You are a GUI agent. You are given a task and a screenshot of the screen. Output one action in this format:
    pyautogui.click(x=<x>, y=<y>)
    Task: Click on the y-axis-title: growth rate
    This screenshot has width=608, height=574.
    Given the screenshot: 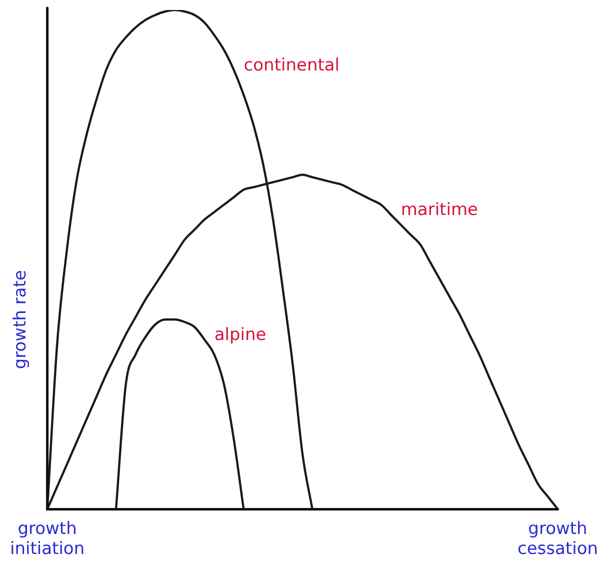 What is the action you would take?
    pyautogui.click(x=20, y=320)
    